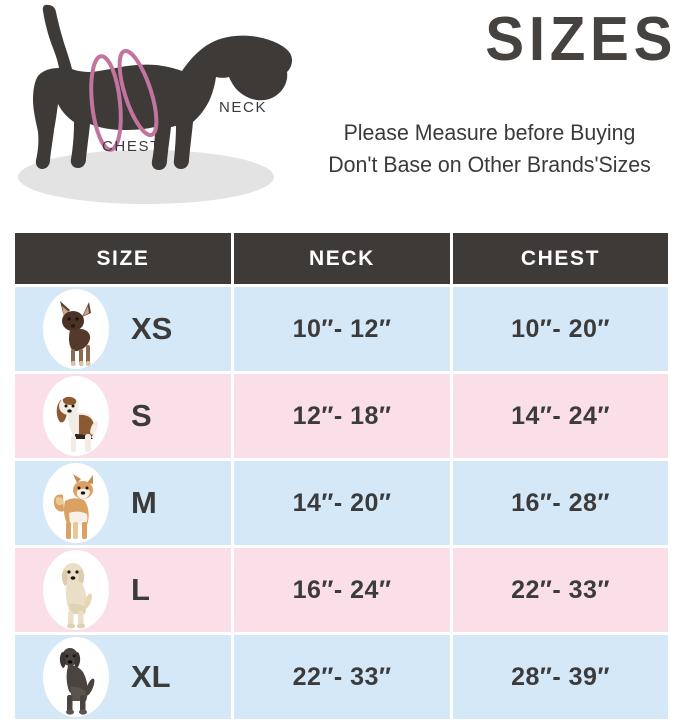  I want to click on neck-value: 14″- 20″, so click(342, 502).